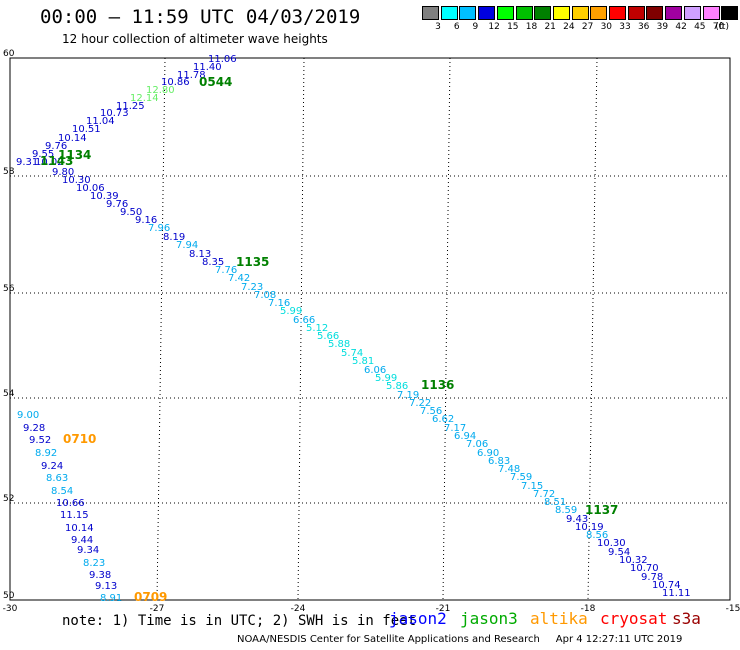 This screenshot has height=650, width=740. I want to click on wave-height-value: 5.81, so click(363, 361).